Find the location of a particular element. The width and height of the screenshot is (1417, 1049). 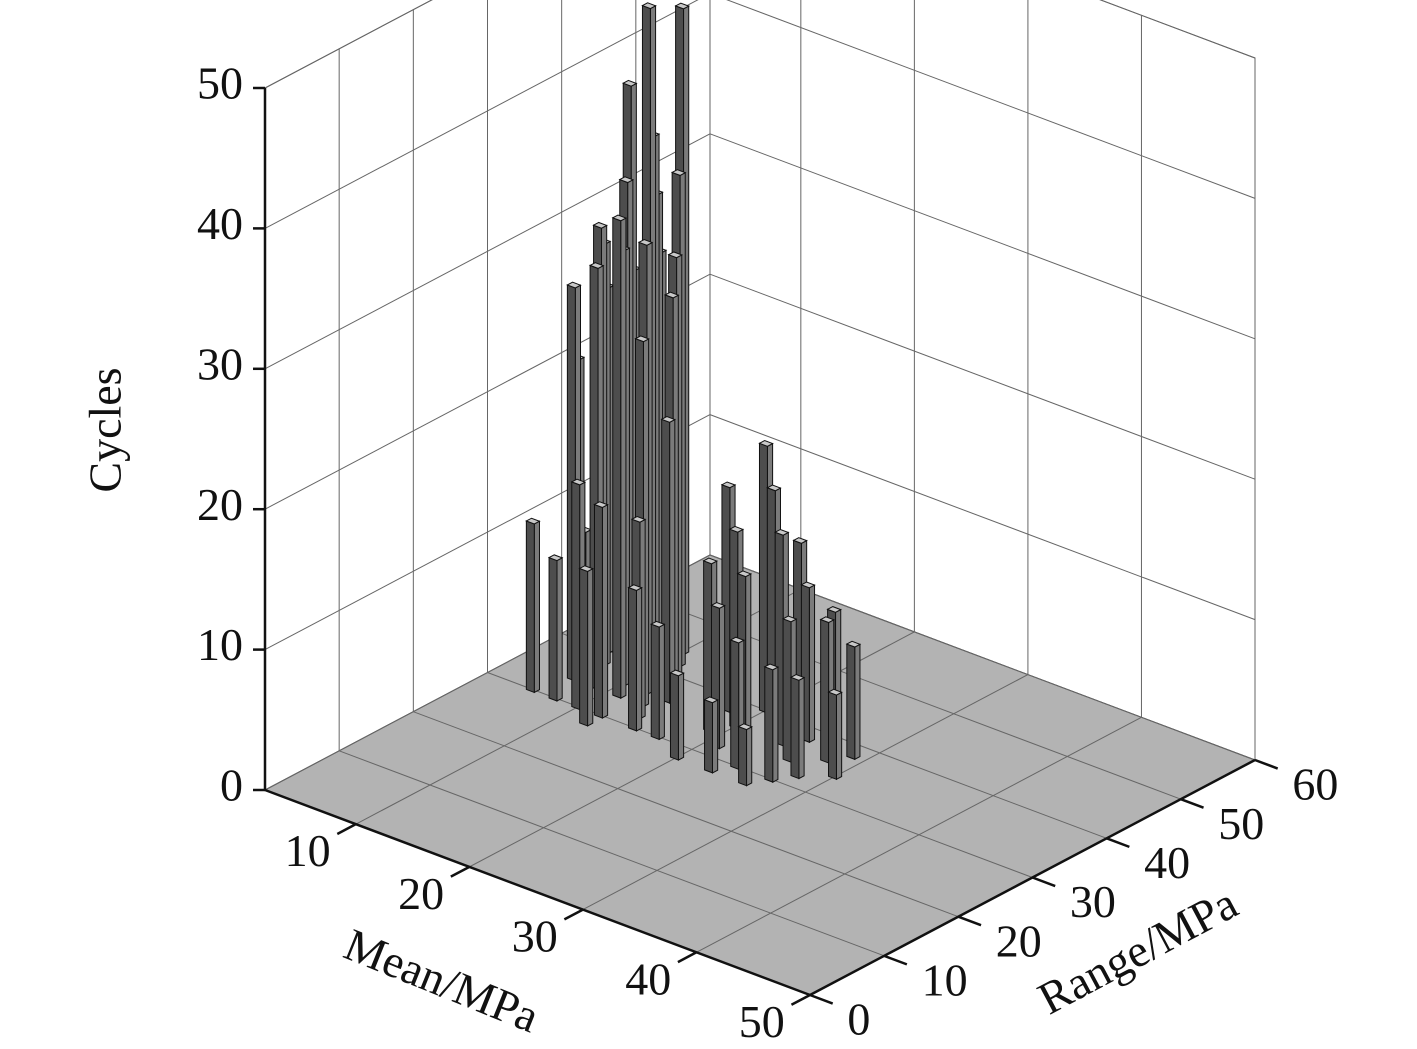

z-tick-label: 10 is located at coordinates (220, 644).